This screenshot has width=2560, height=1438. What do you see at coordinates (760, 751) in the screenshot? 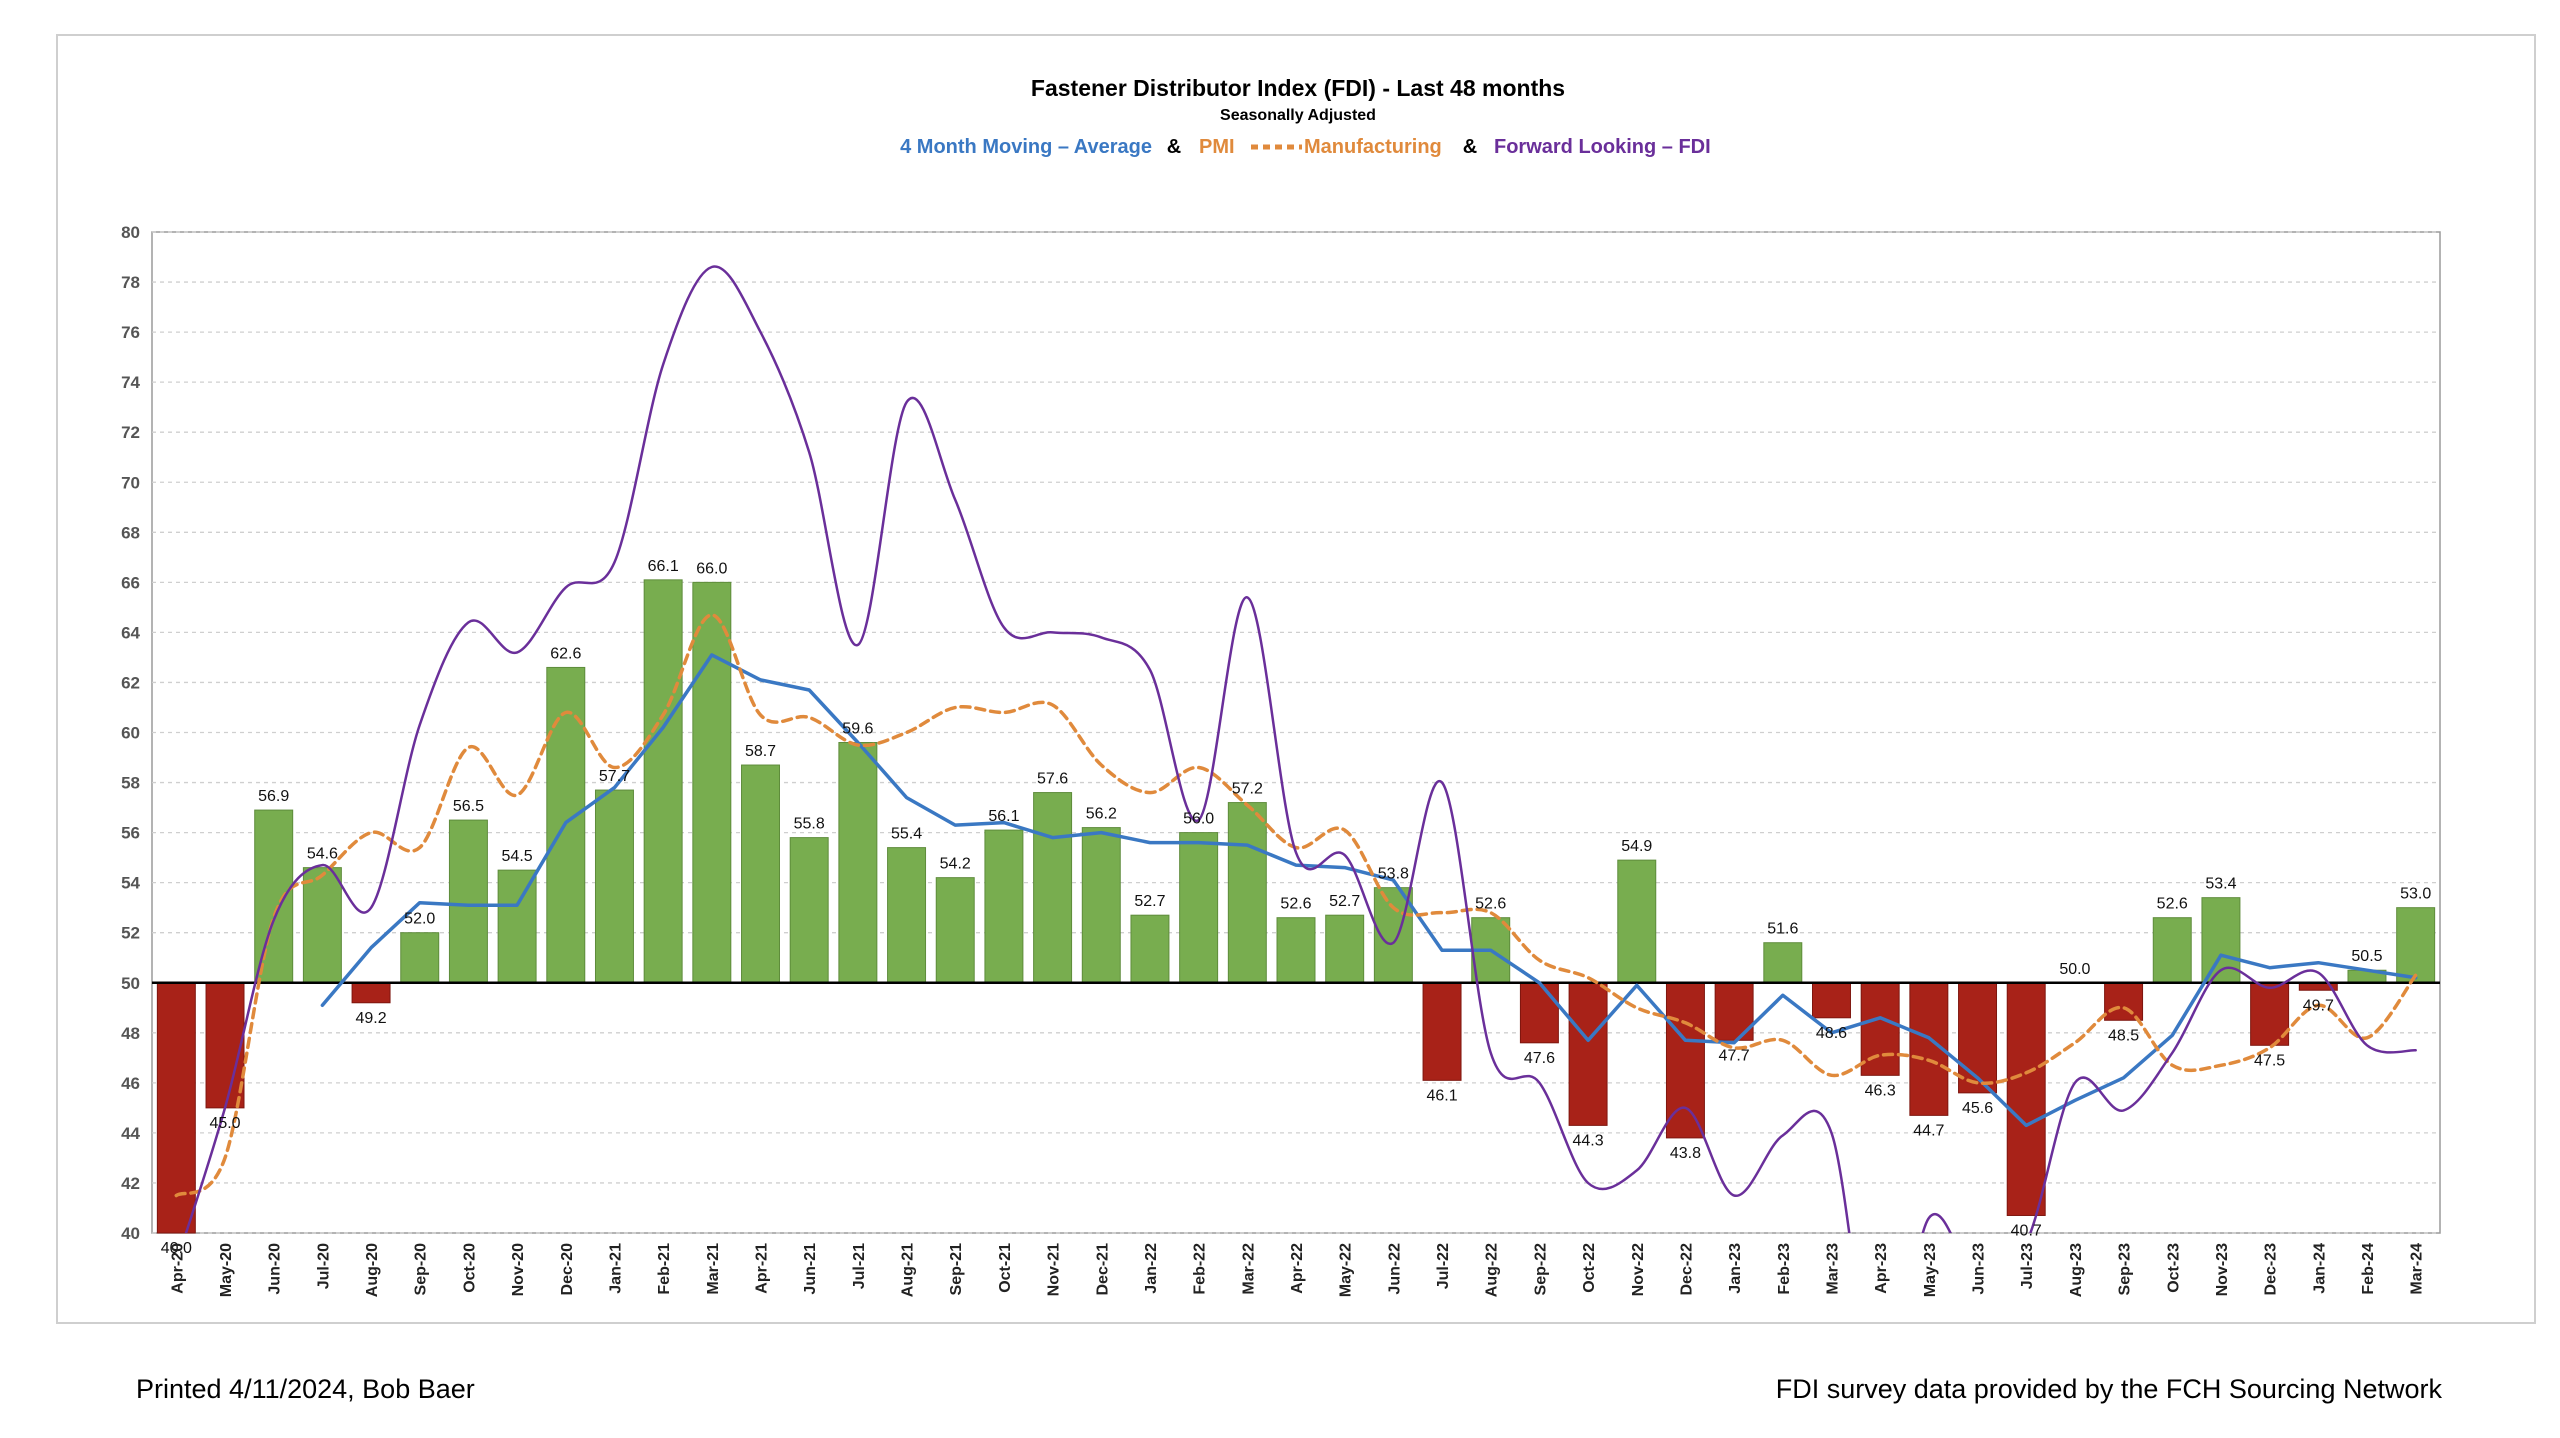
I see `bar-data-label: 58.7` at bounding box center [760, 751].